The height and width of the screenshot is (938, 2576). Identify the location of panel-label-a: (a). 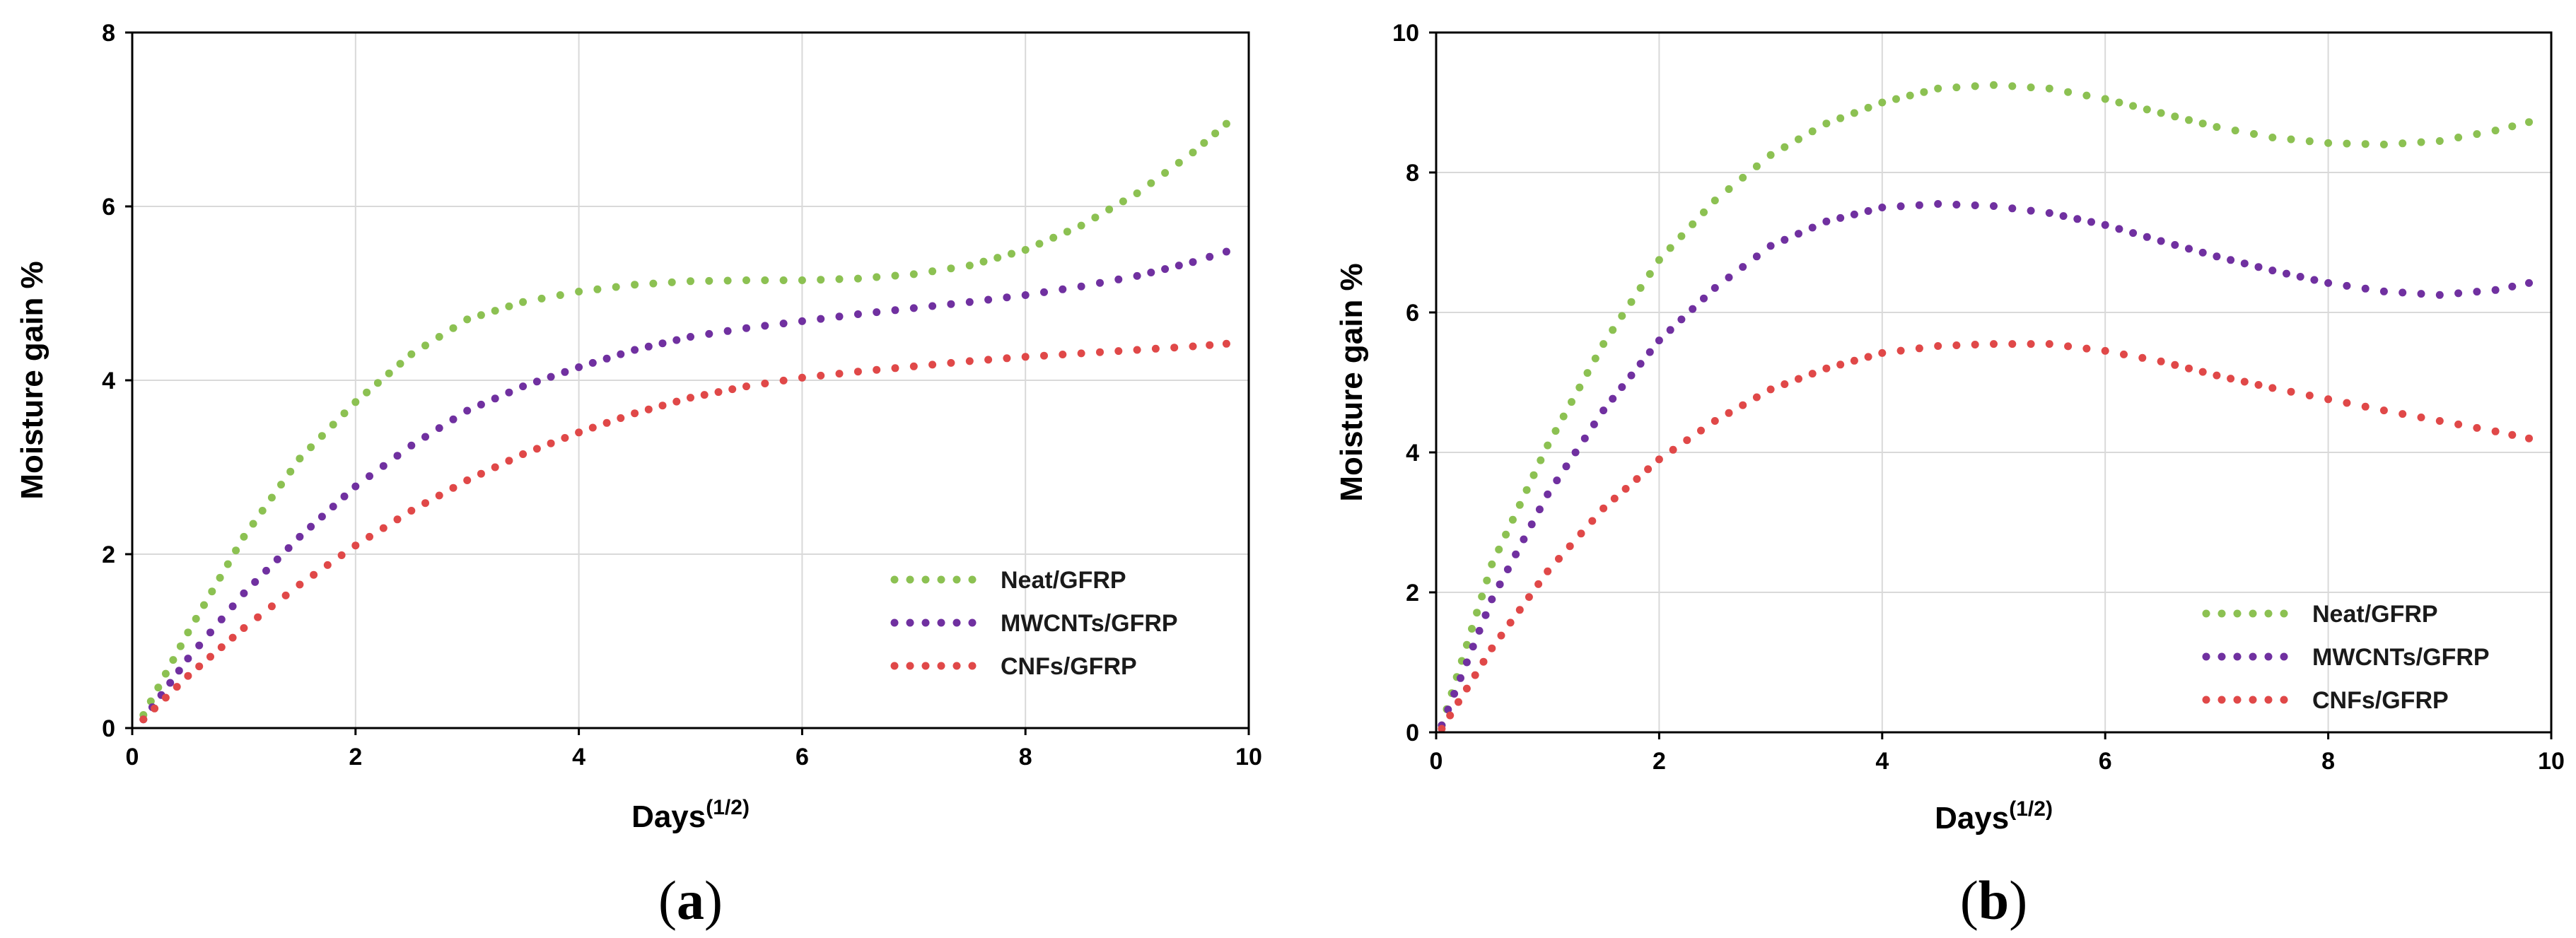
(690, 900).